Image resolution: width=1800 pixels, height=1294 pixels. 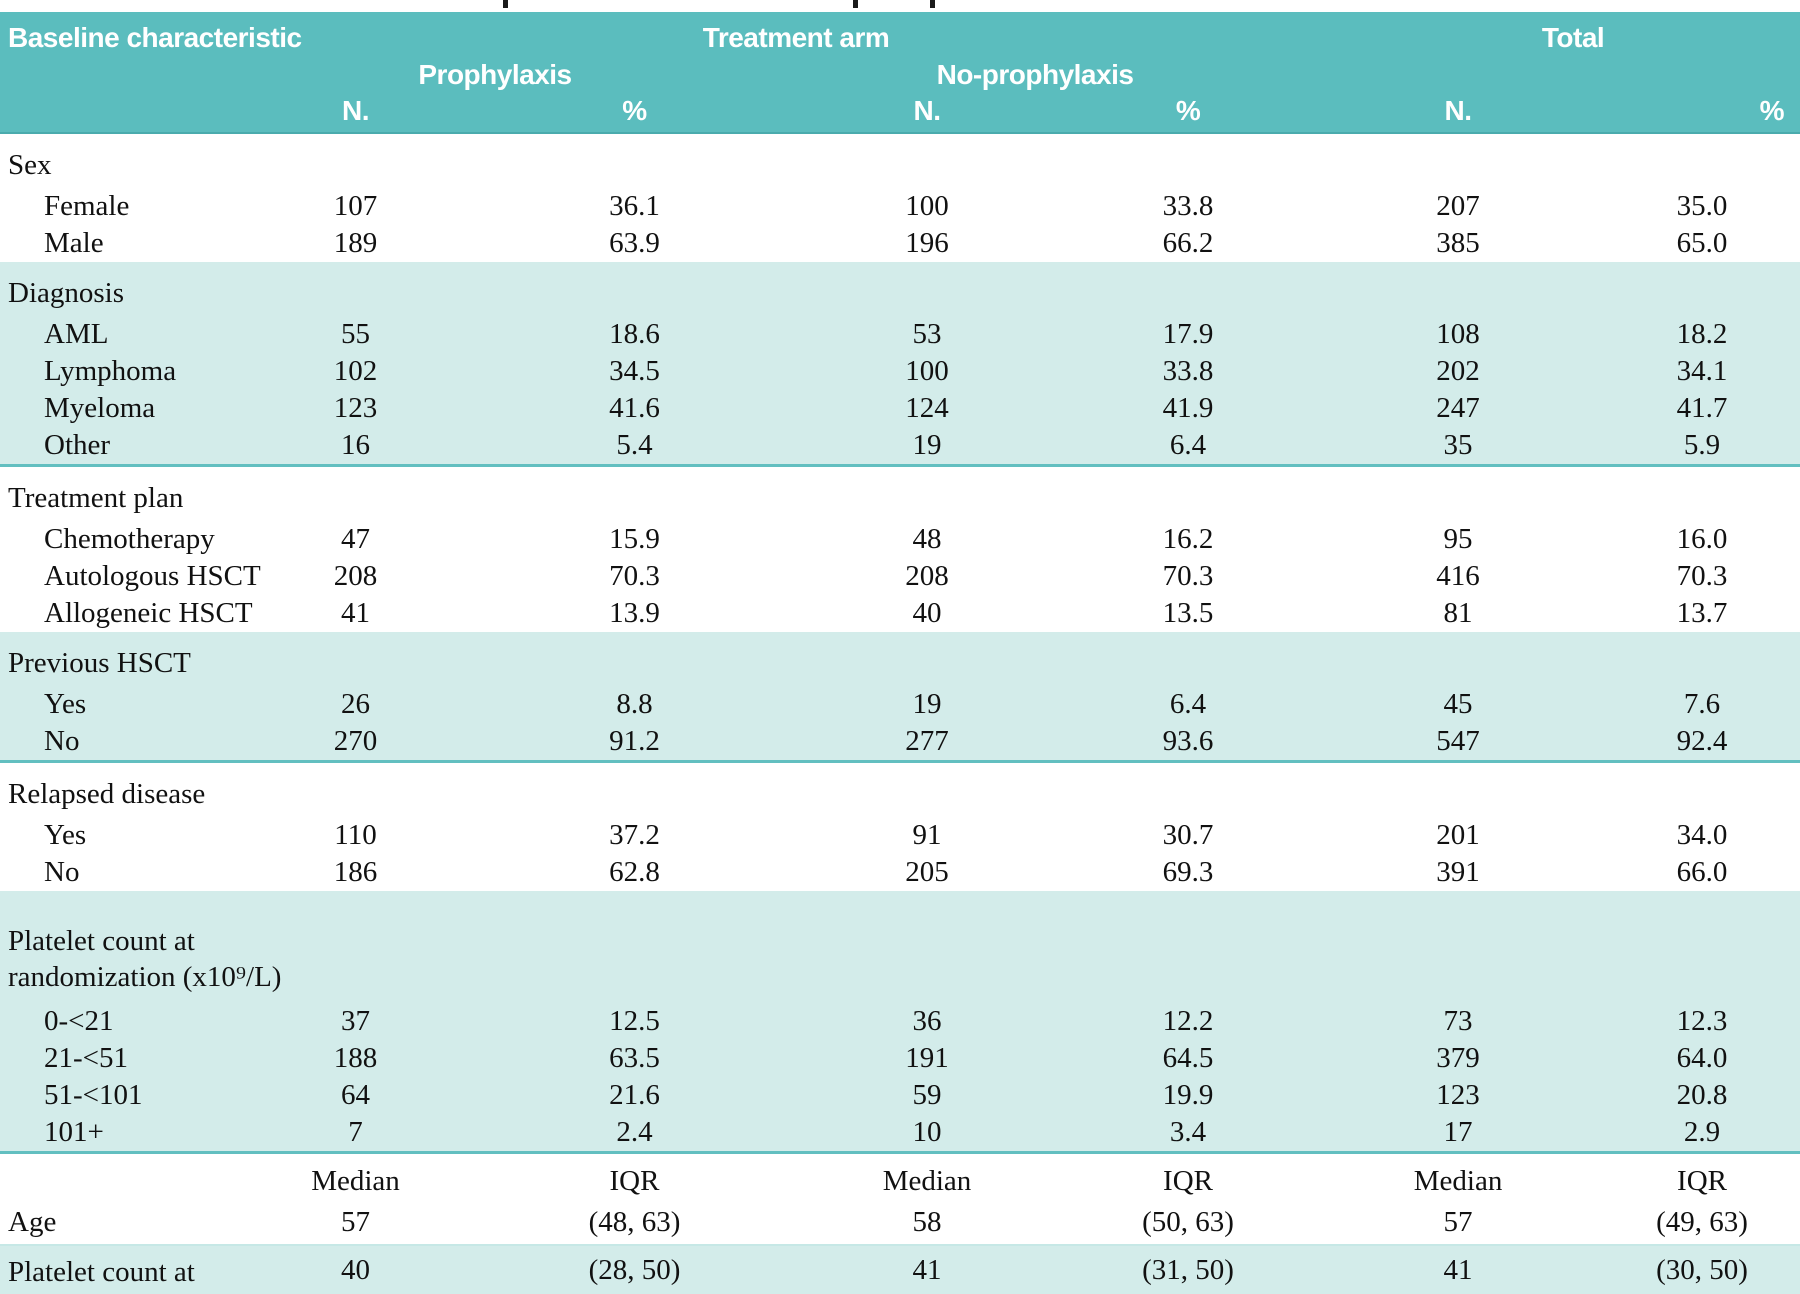 What do you see at coordinates (1188, 334) in the screenshot?
I see `cell-value: 17.9` at bounding box center [1188, 334].